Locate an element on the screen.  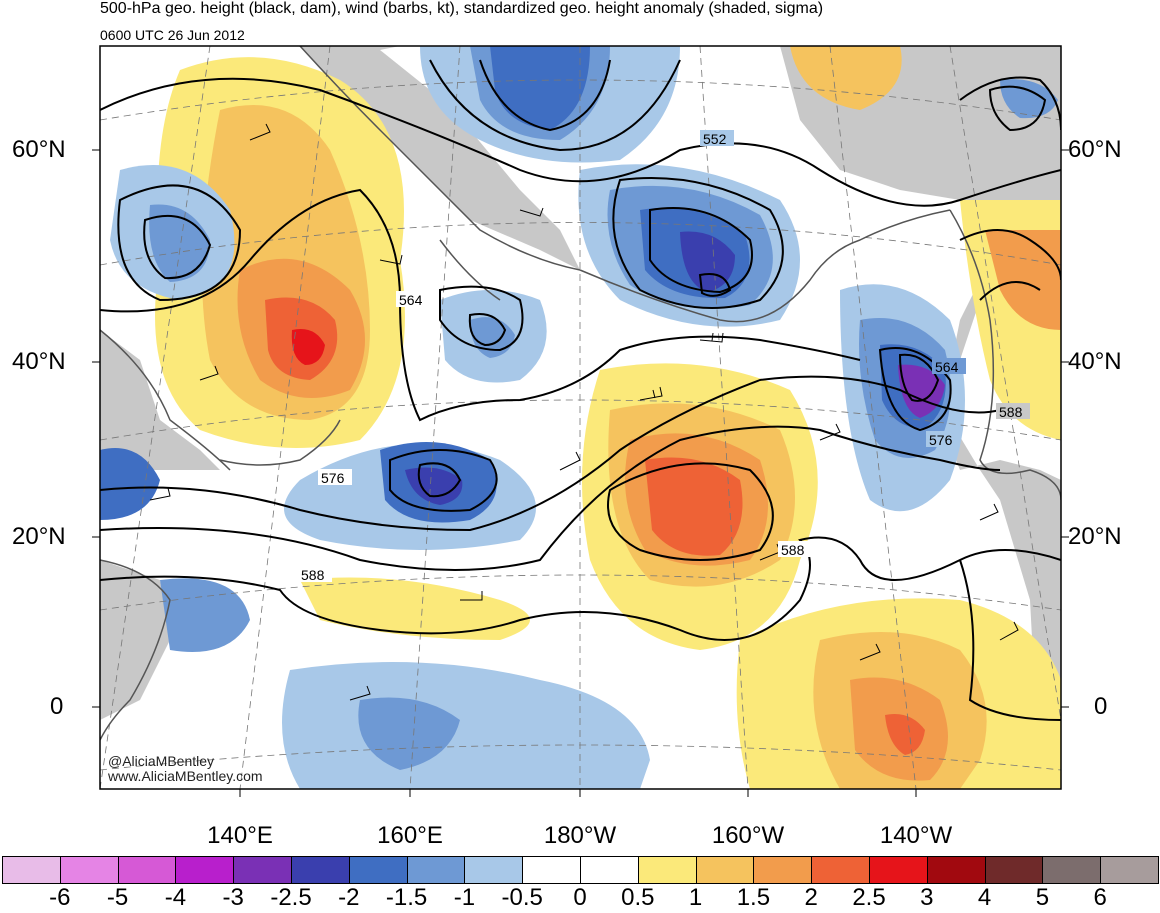
colorbar-label: -2 is located at coordinates (349, 897).